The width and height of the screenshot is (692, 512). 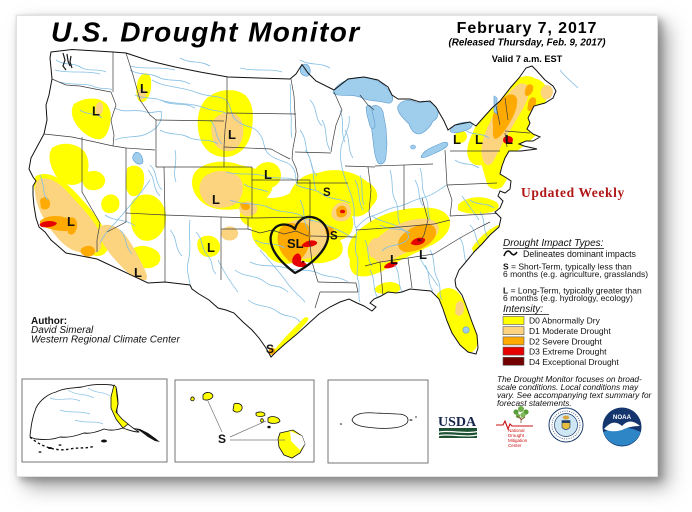 I want to click on svg-text: USDA, so click(x=457, y=422).